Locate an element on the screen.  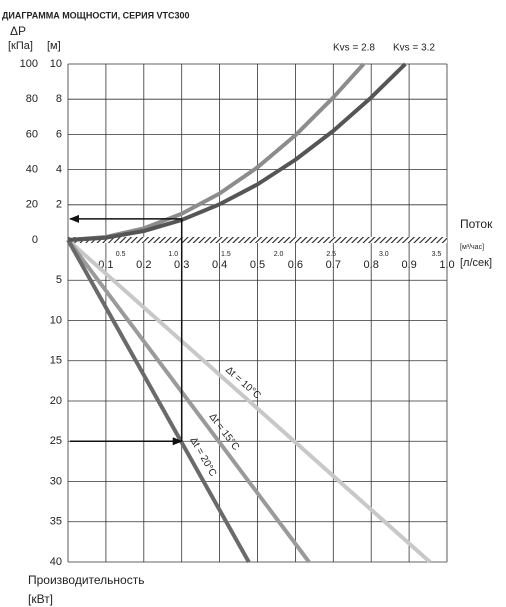
power-tick-label: 40 is located at coordinates (56, 562).